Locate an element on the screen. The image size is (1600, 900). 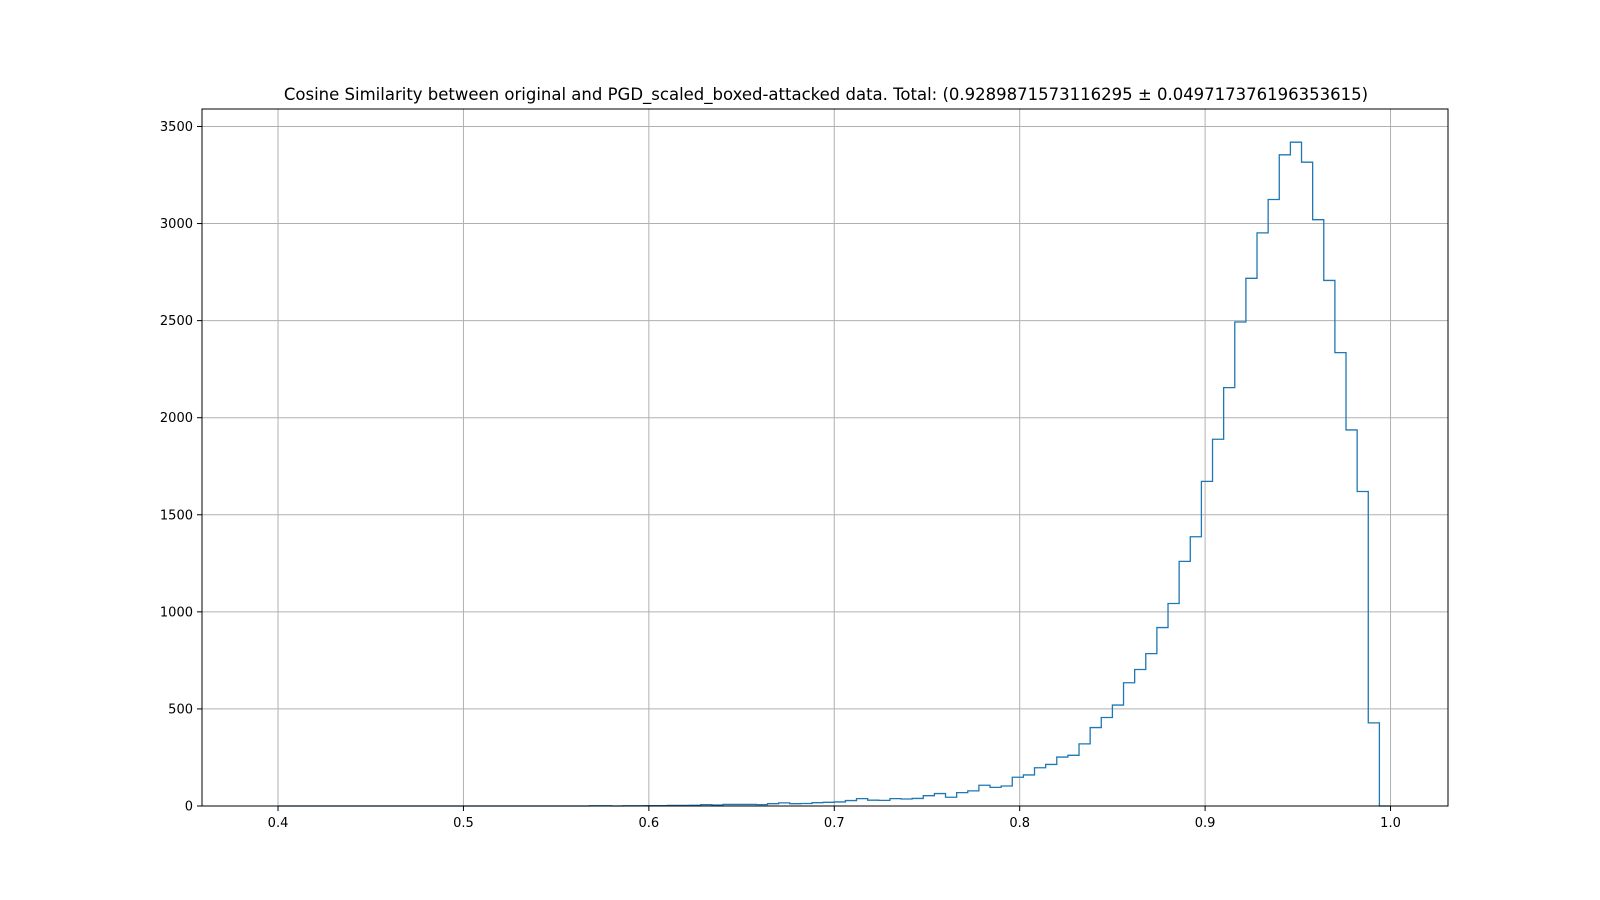
y-tick-label: 2500 is located at coordinates (176, 321).